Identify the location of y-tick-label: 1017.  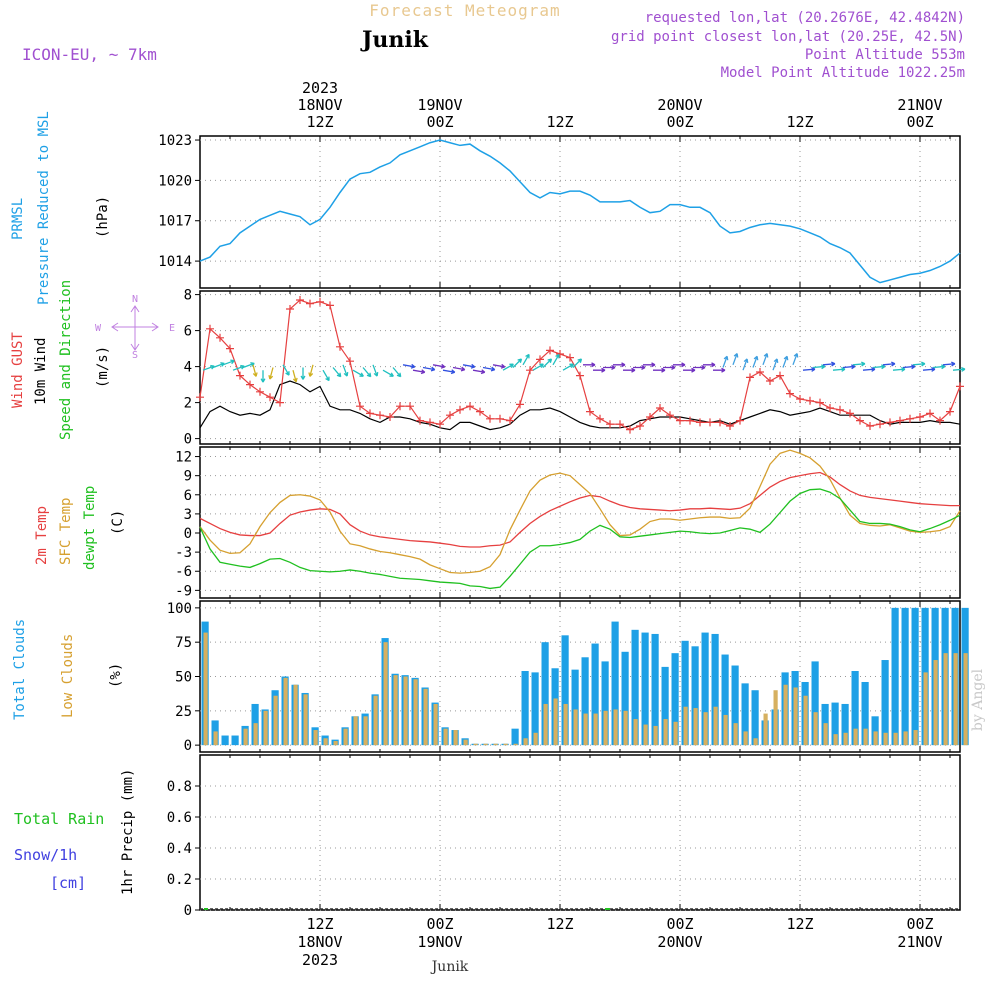
(175, 222).